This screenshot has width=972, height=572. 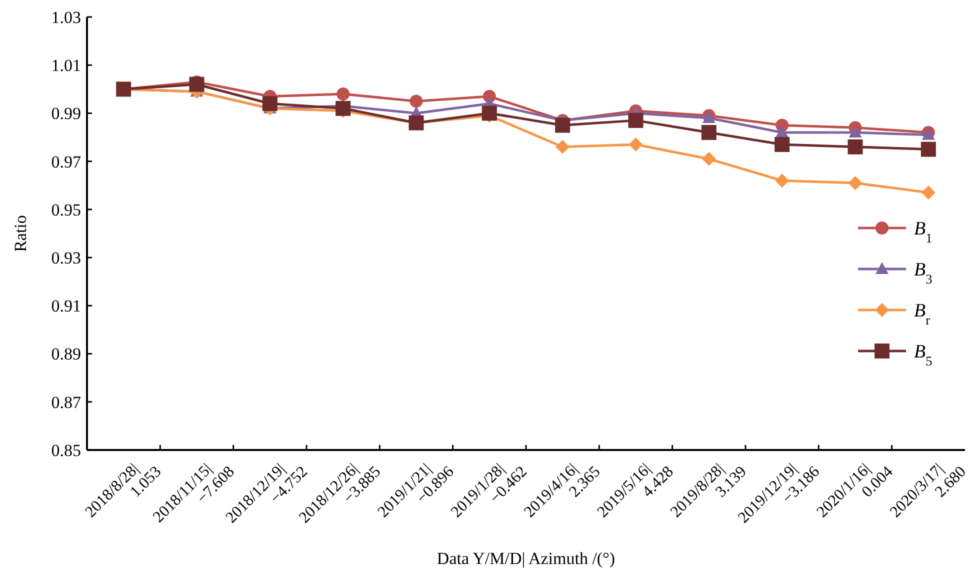 What do you see at coordinates (923, 355) in the screenshot?
I see `legend-label: B$_{5}$` at bounding box center [923, 355].